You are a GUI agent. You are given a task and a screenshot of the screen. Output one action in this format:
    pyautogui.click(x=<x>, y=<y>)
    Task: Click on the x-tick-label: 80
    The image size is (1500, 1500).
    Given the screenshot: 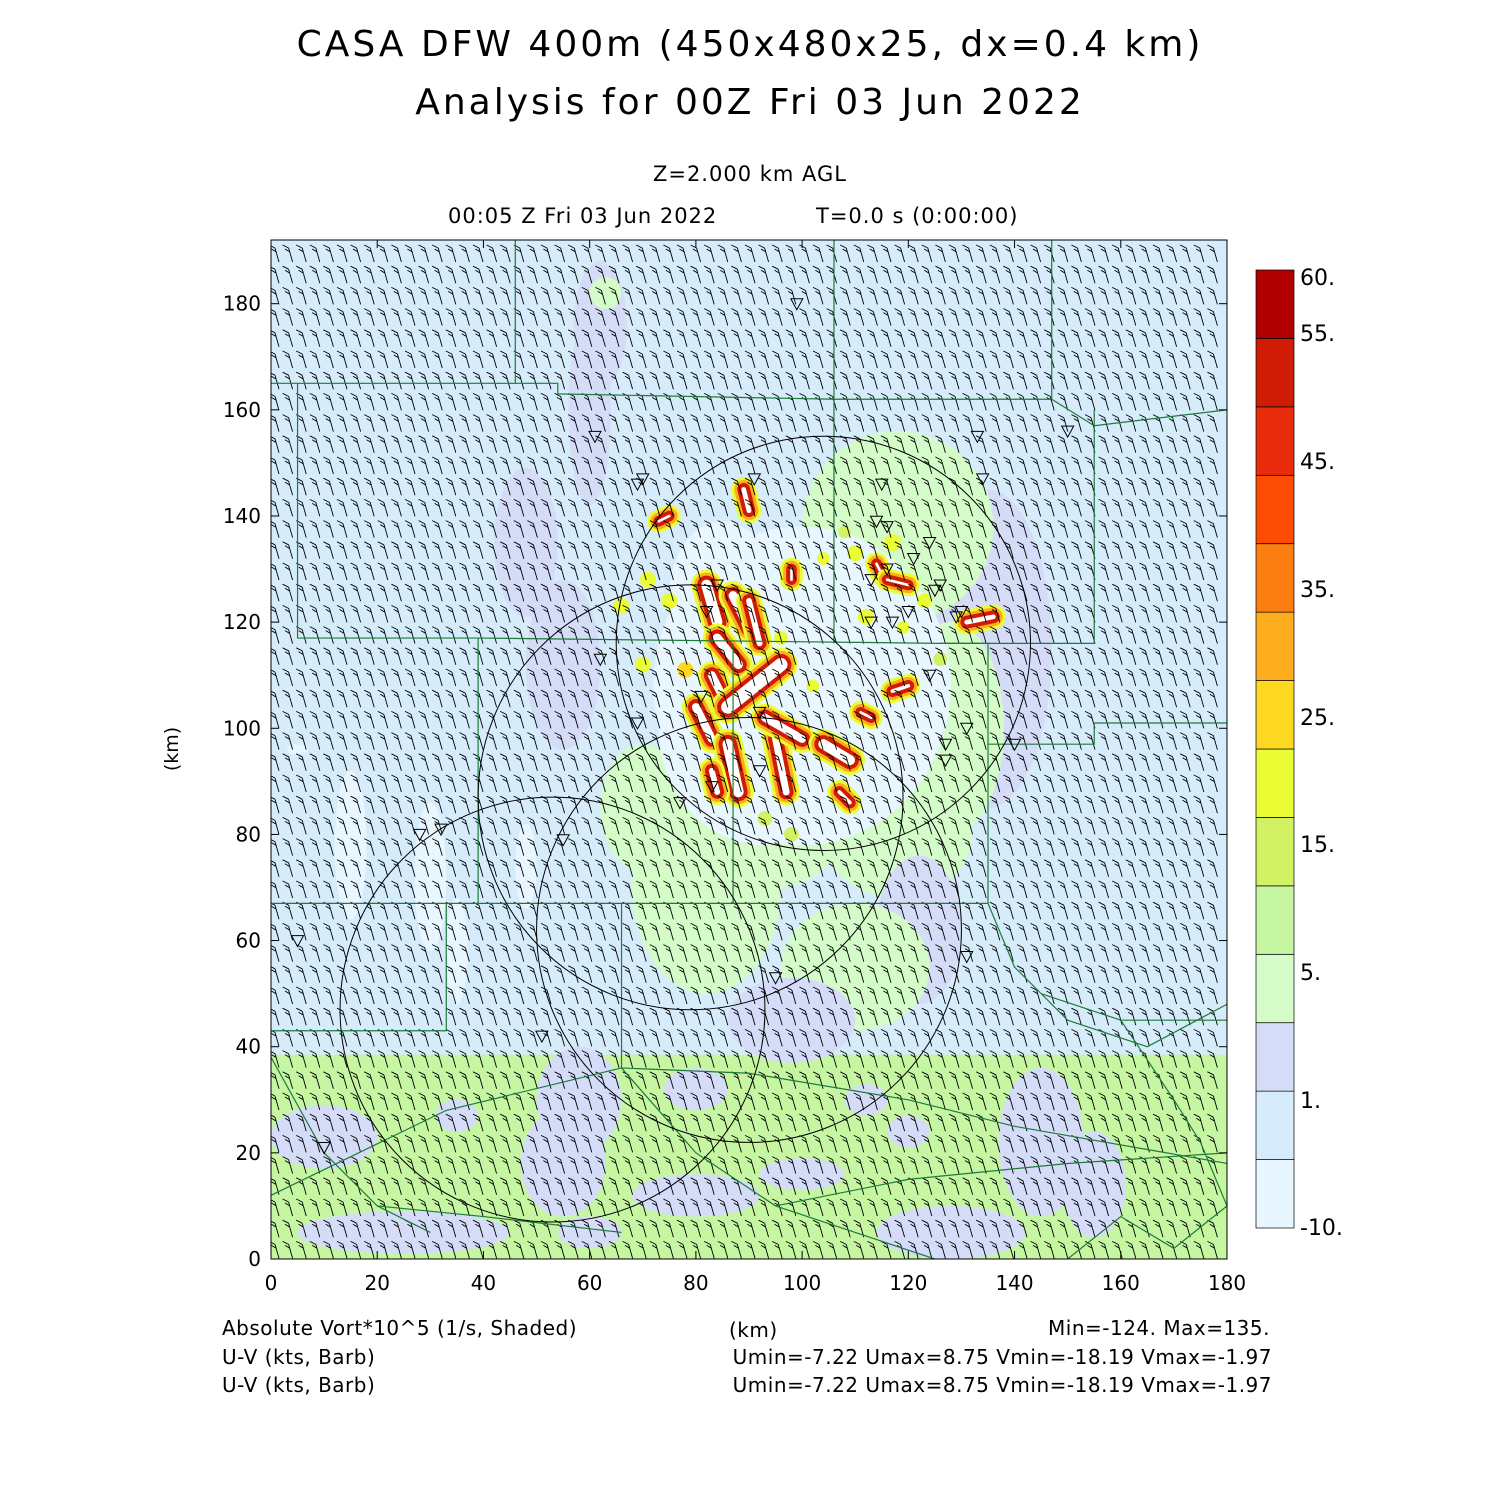 What is the action you would take?
    pyautogui.click(x=695, y=1283)
    